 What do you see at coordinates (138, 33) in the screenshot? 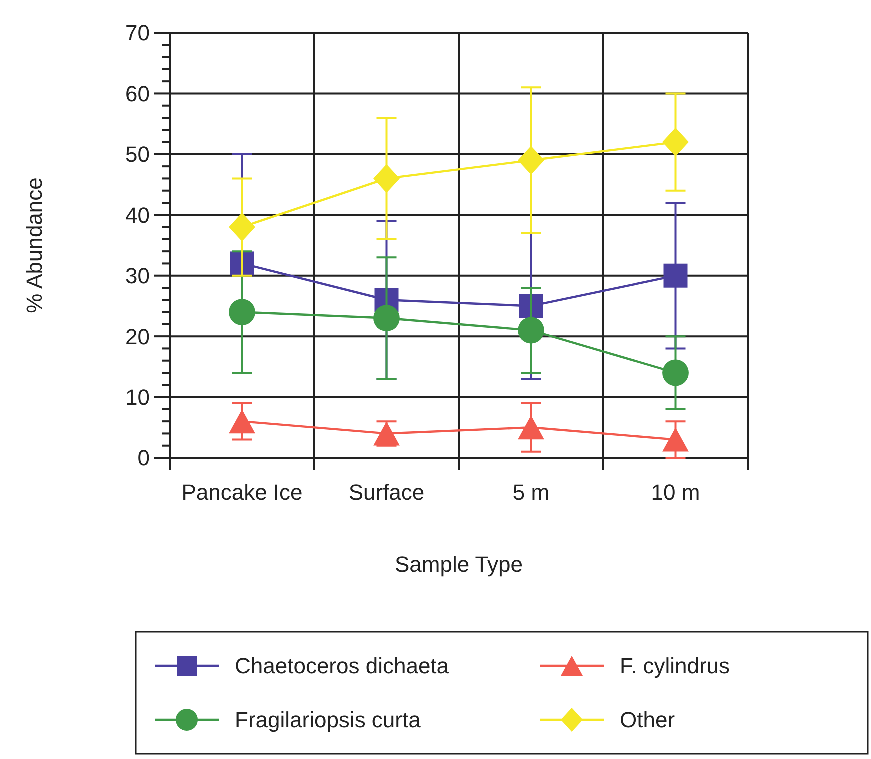
I see `y-tick-label: 70` at bounding box center [138, 33].